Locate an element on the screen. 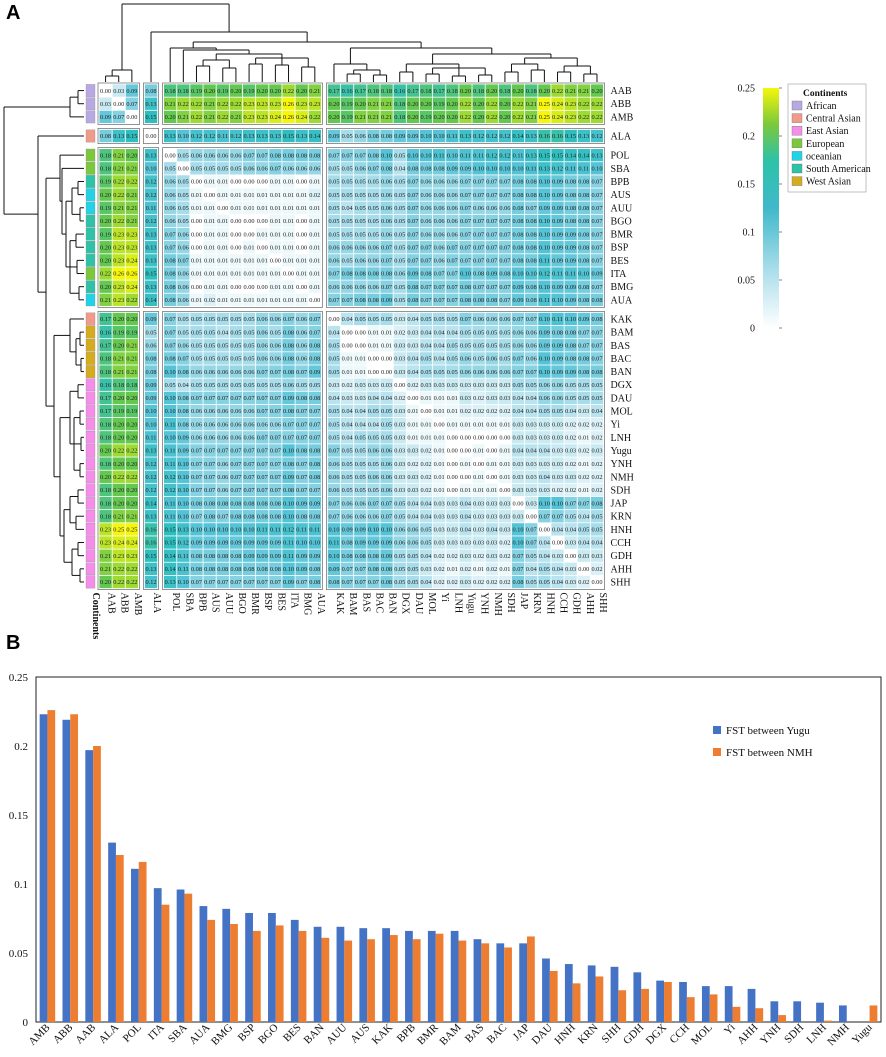 This screenshot has width=886, height=1057. continent-strip-cell is located at coordinates (90, 273).